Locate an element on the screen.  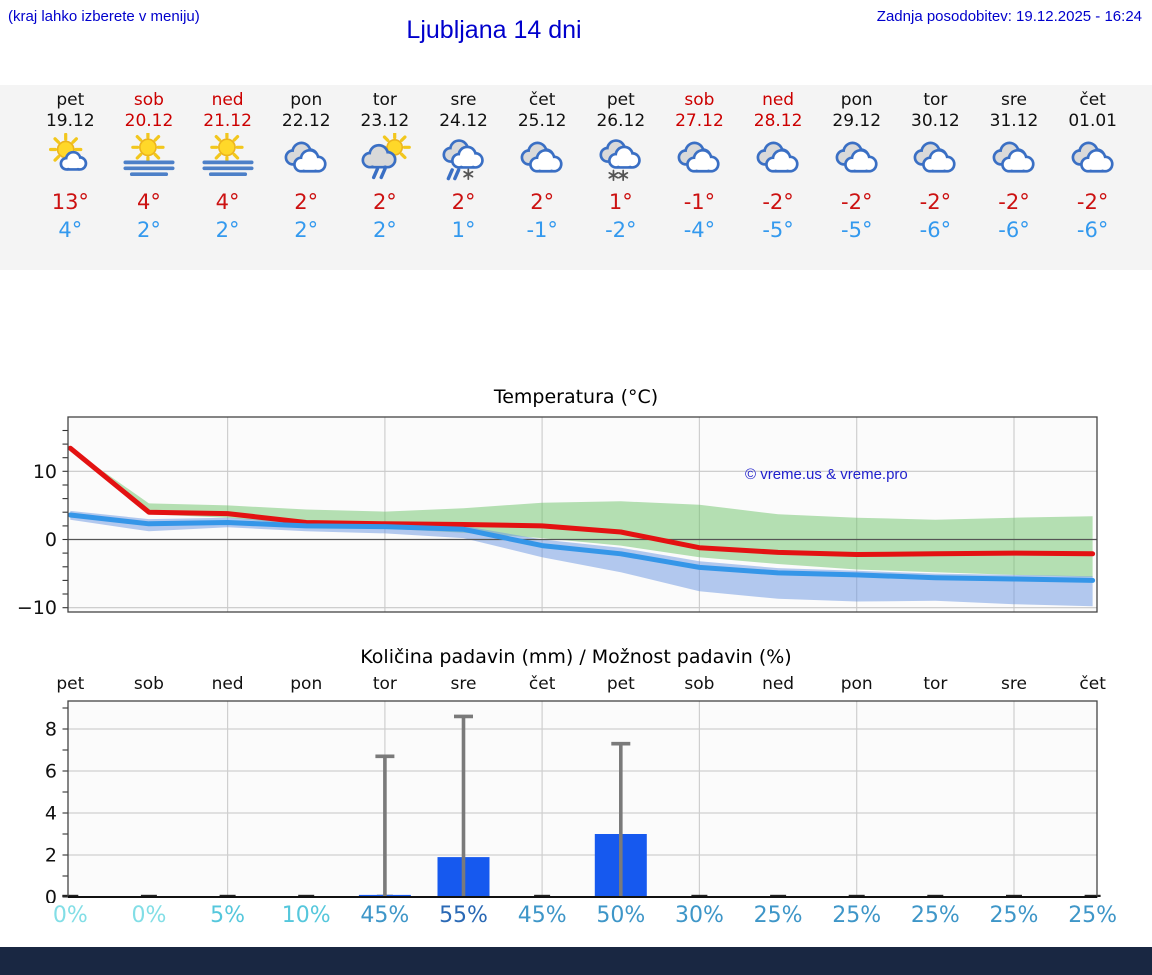
day-date: 27.12 is located at coordinates (699, 121).